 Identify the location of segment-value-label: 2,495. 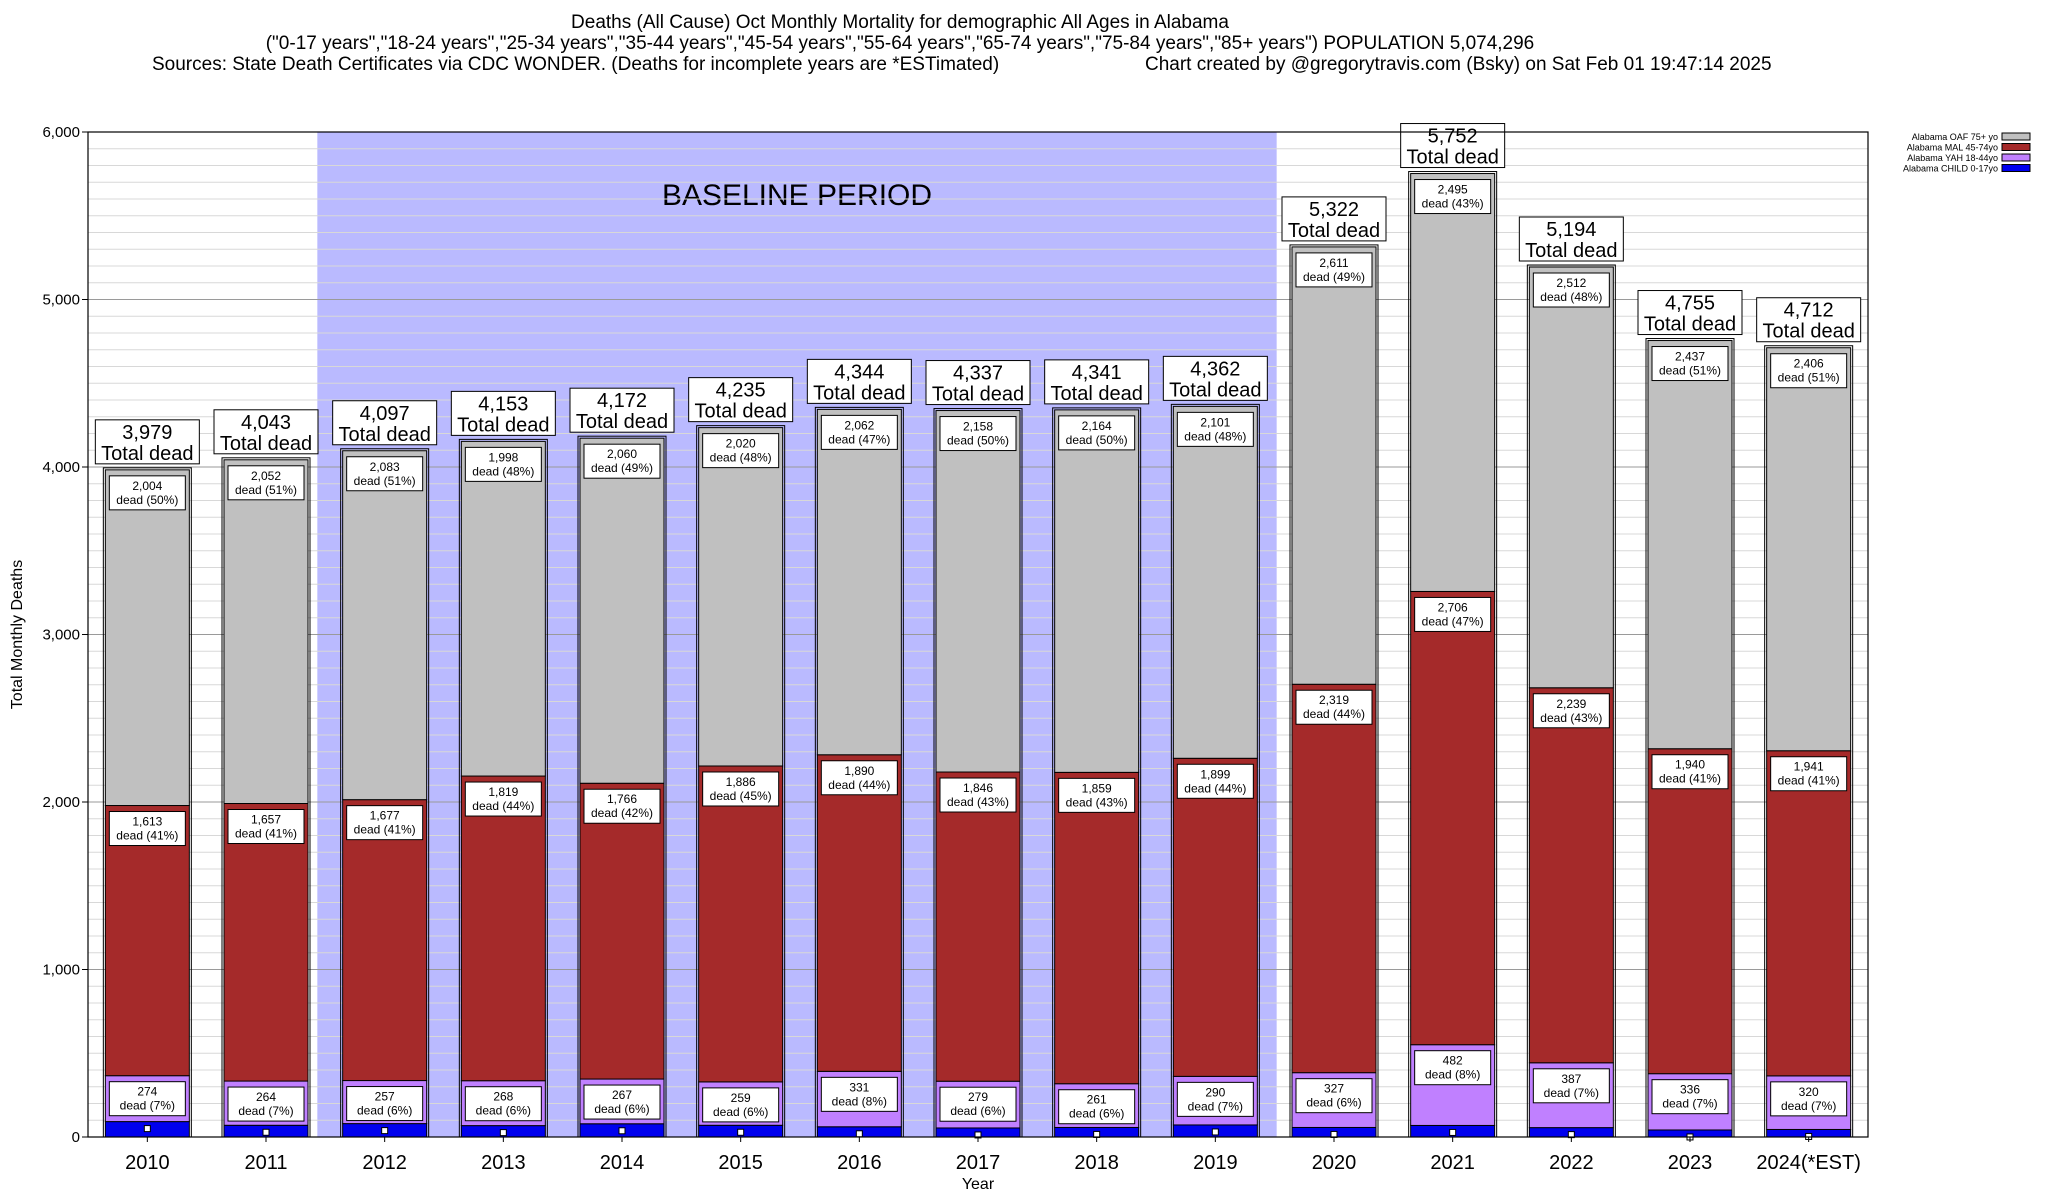
(1453, 190).